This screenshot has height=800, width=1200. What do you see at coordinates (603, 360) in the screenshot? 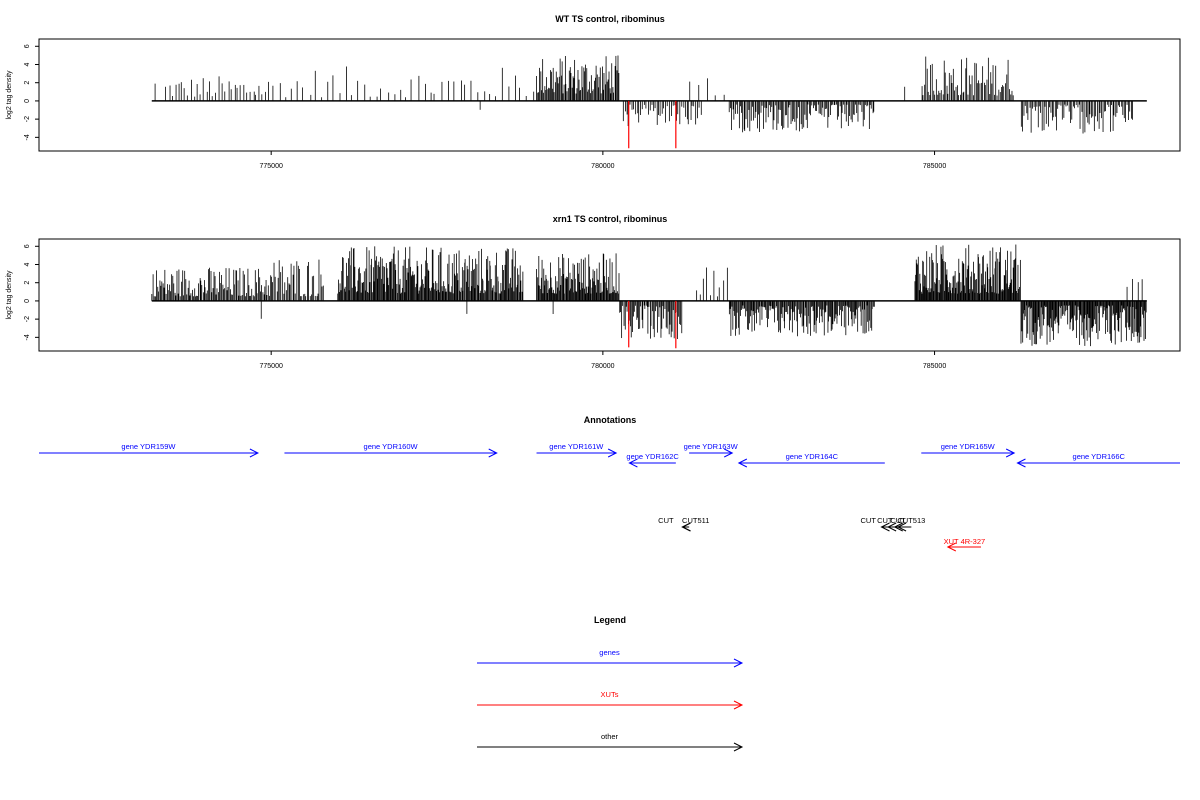
I see `xrn1-x-axis: 775000 780000 785000` at bounding box center [603, 360].